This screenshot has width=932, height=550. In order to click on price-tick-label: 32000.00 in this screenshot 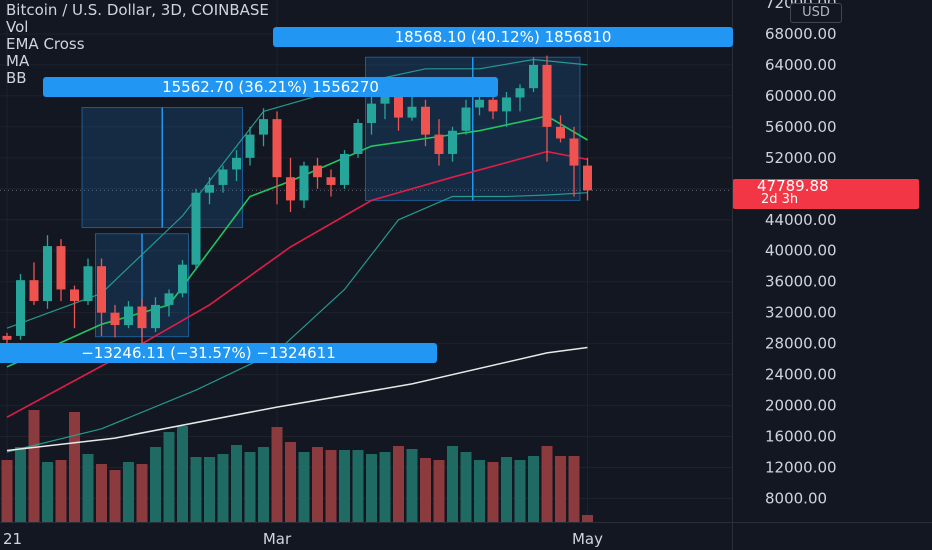, I will do `click(801, 313)`.